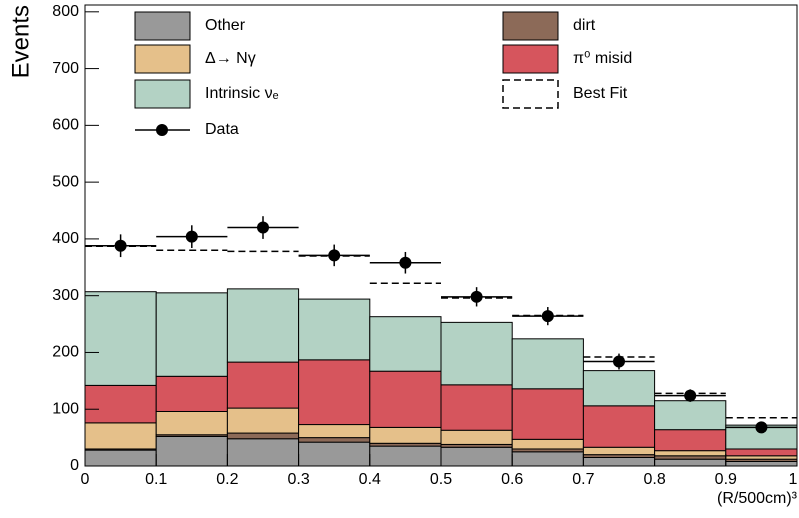 Image resolution: width=799 pixels, height=518 pixels. What do you see at coordinates (584, 25) in the screenshot?
I see `legend-label: dirt` at bounding box center [584, 25].